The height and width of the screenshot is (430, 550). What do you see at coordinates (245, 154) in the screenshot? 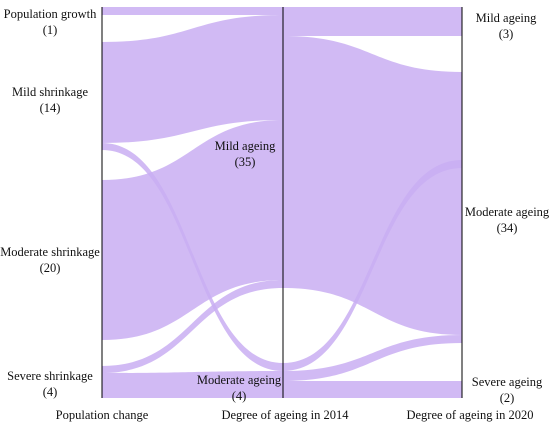
I see `node-label-mild-ageing-2014: Mild ageing (35)` at bounding box center [245, 154].